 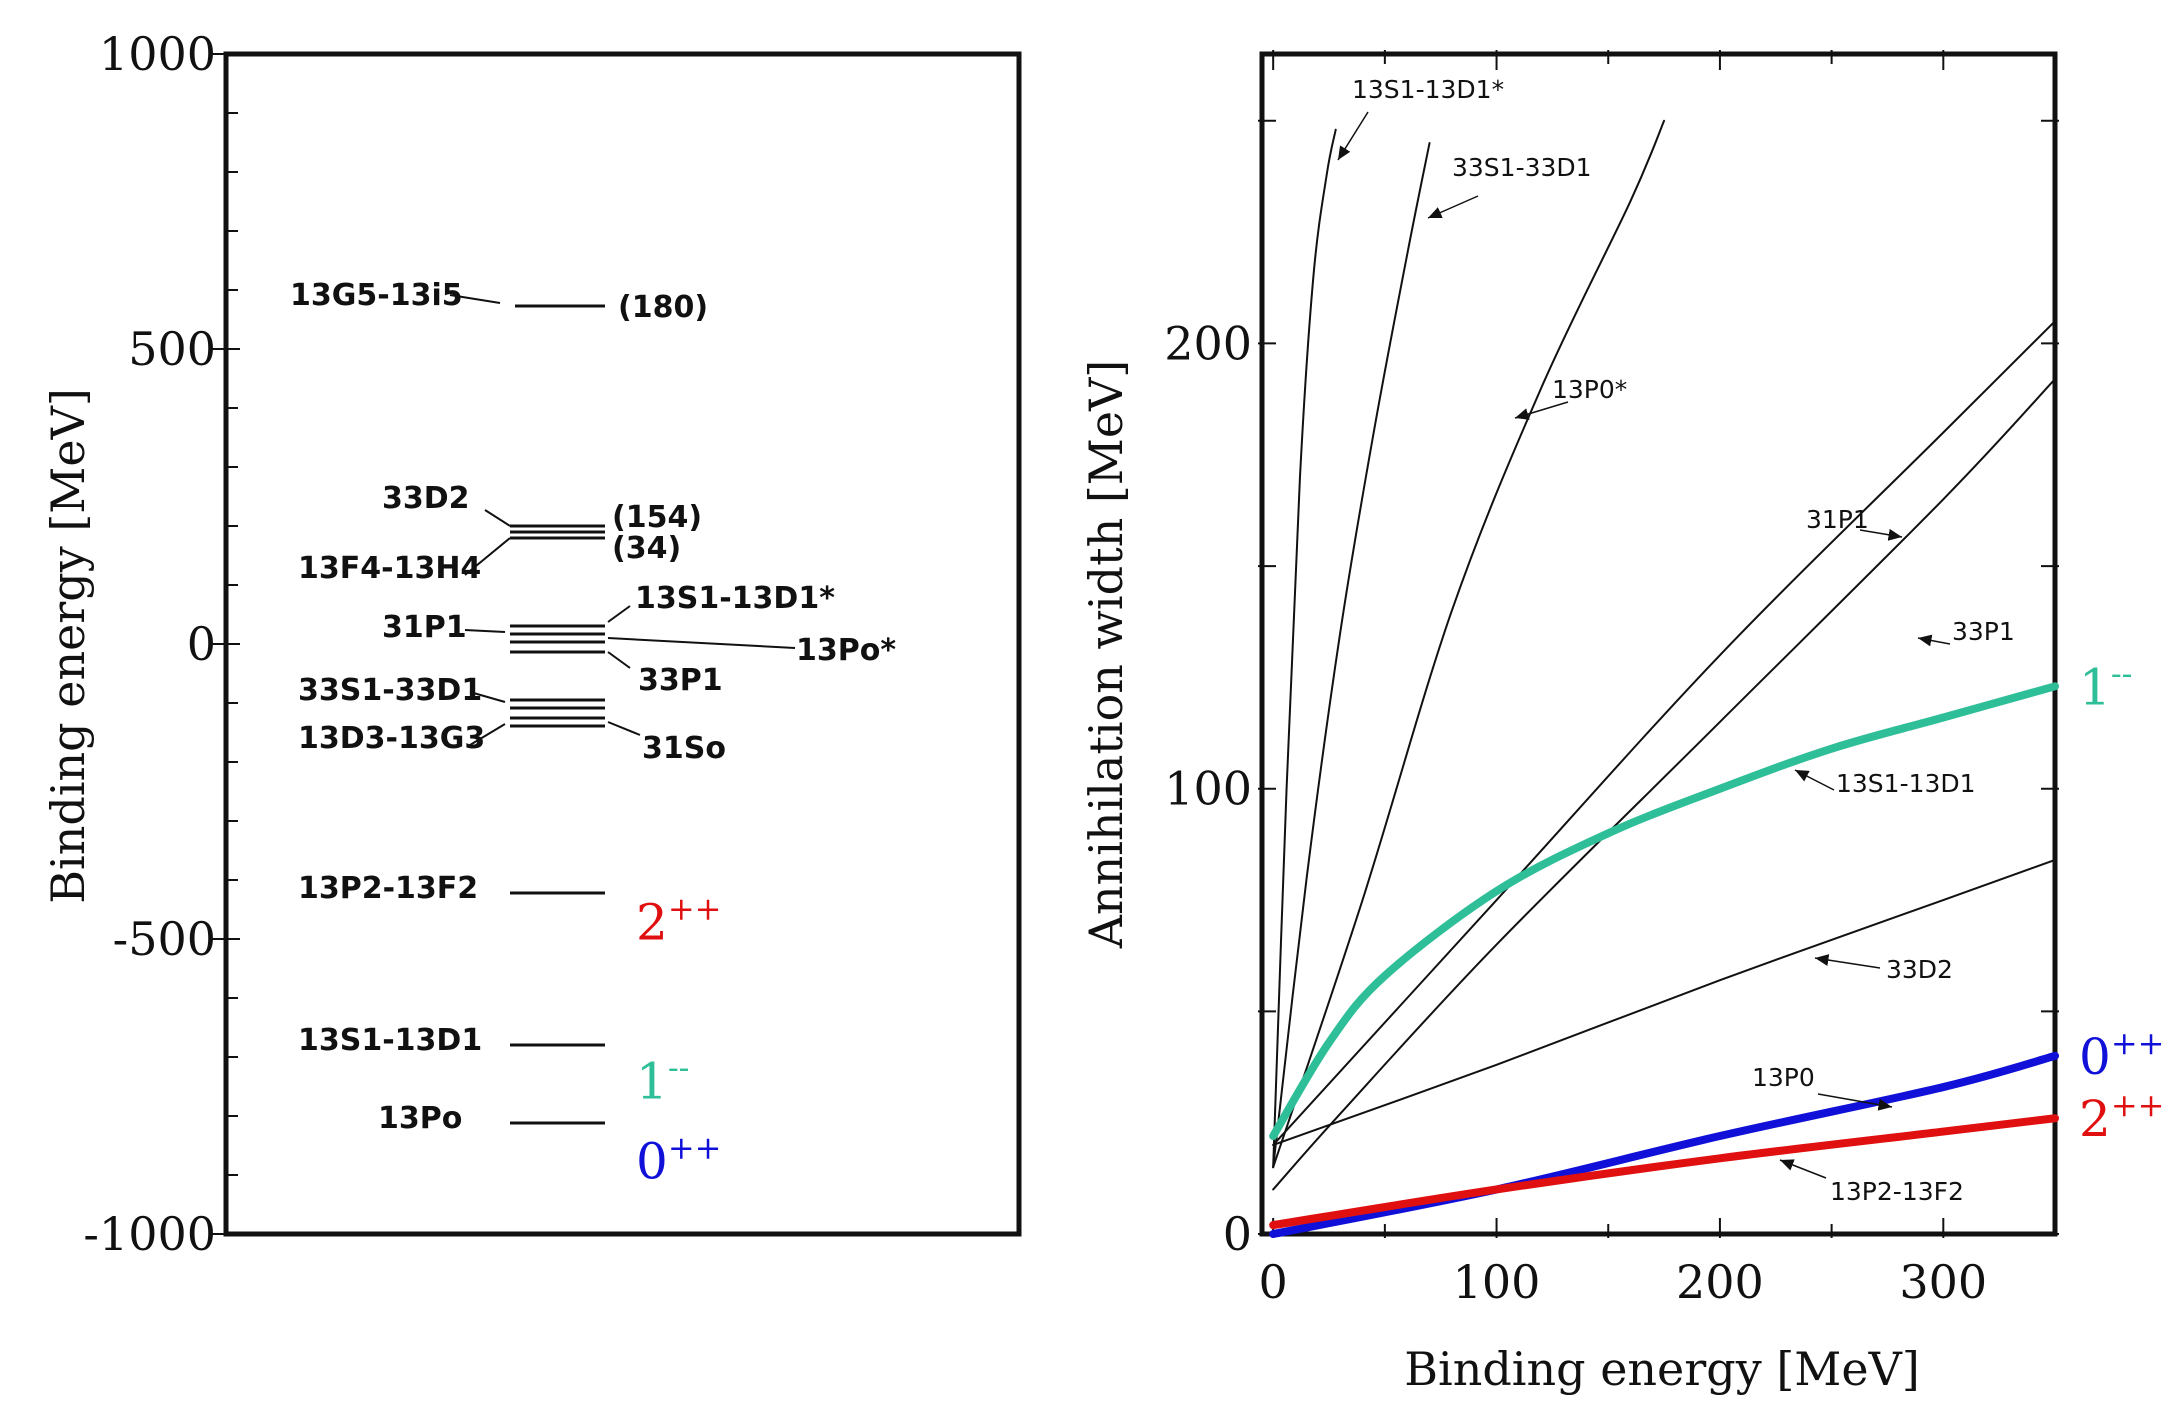 I want to click on anno-d2: 33D2, so click(x=1919, y=969).